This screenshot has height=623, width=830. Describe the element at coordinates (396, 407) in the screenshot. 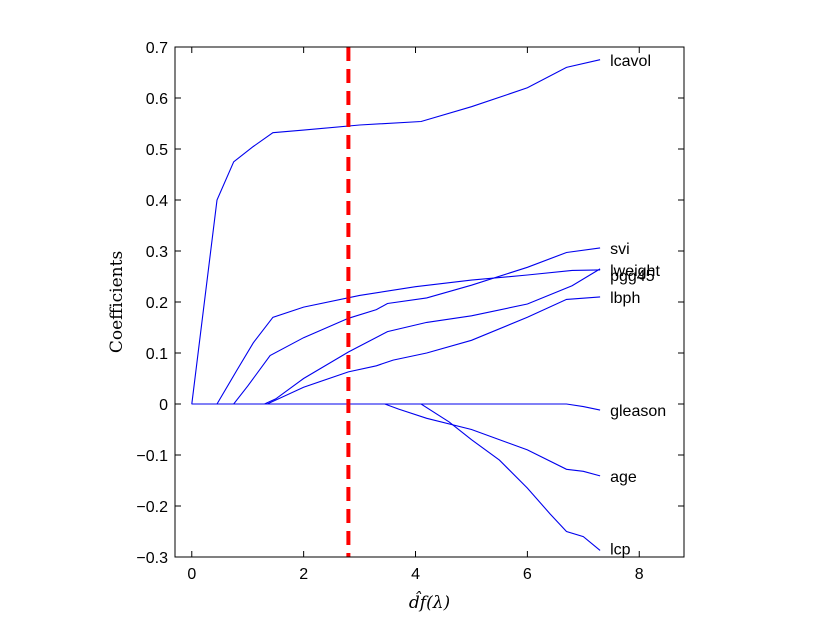

I see `series-line-gleason` at that location.